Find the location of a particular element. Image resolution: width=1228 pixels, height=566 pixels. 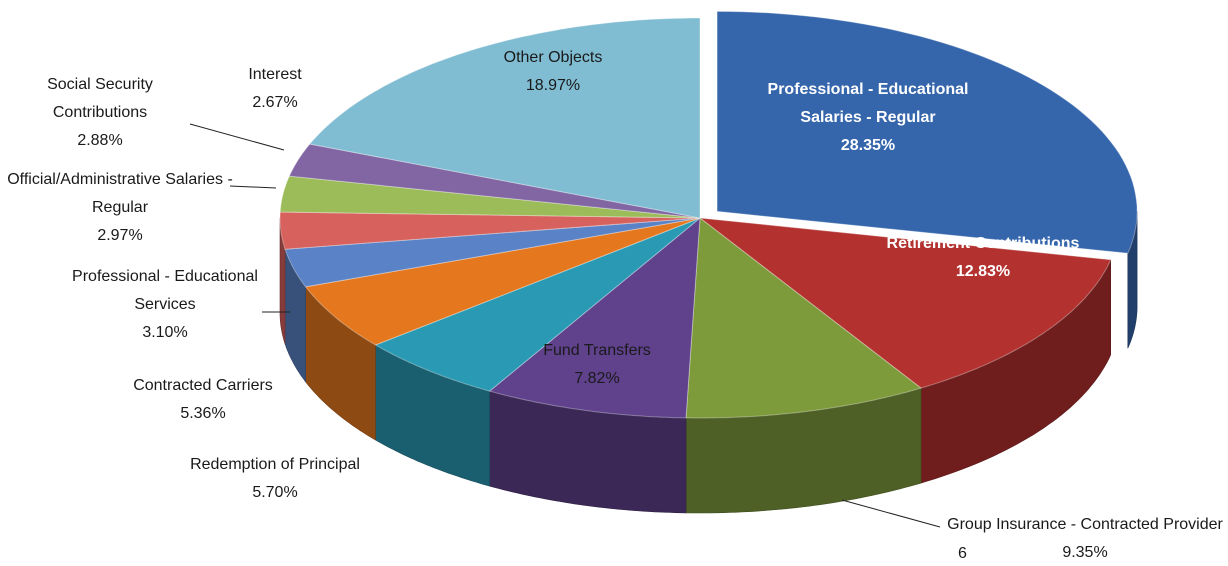

label-name: Social Security Contributions is located at coordinates (100, 98).